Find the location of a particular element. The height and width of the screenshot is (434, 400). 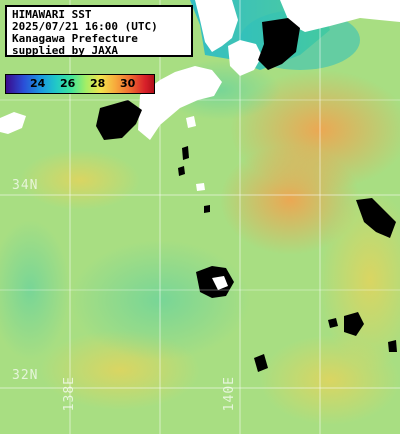

info-region: Kanagawa Prefecture is located at coordinates (75, 38).